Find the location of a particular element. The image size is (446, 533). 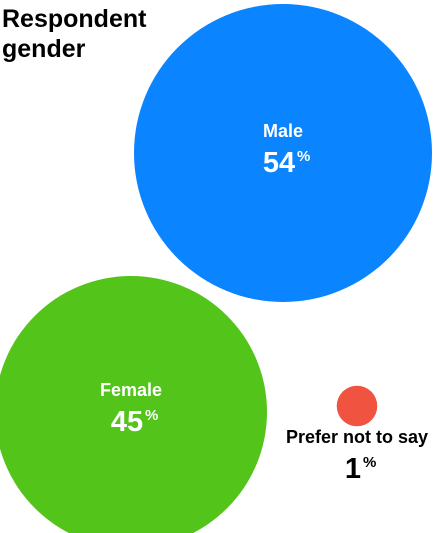

value-prefer-not-to-say: 1 is located at coordinates (353, 469).